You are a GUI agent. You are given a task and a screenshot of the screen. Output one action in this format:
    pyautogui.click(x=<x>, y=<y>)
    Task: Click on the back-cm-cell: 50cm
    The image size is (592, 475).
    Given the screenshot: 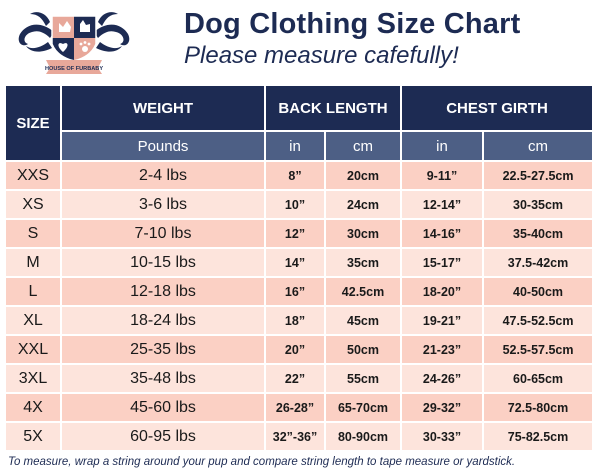 What is the action you would take?
    pyautogui.click(x=363, y=349)
    